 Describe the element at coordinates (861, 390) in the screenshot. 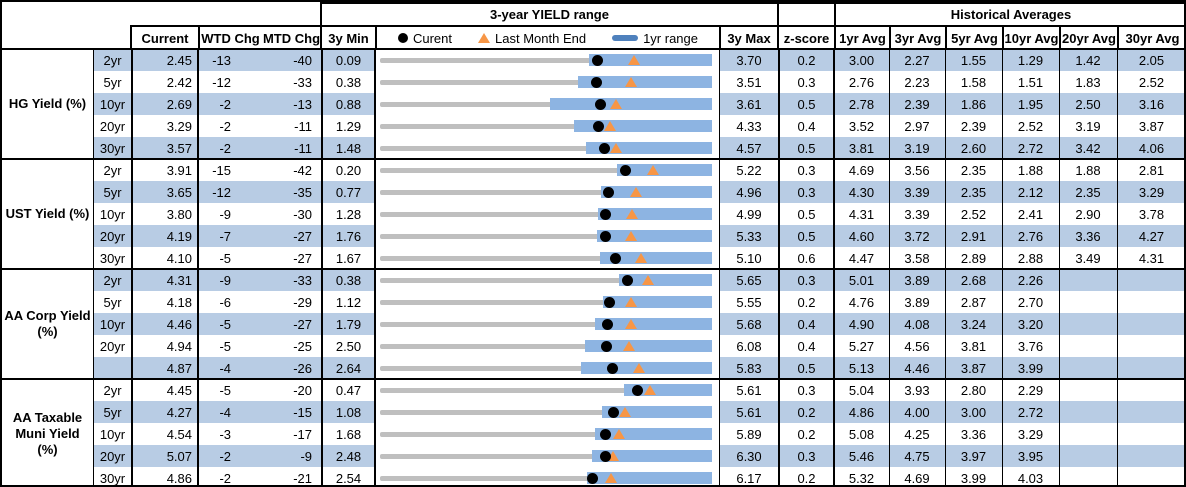

I see `avg-cell-1yr: 5.04` at that location.